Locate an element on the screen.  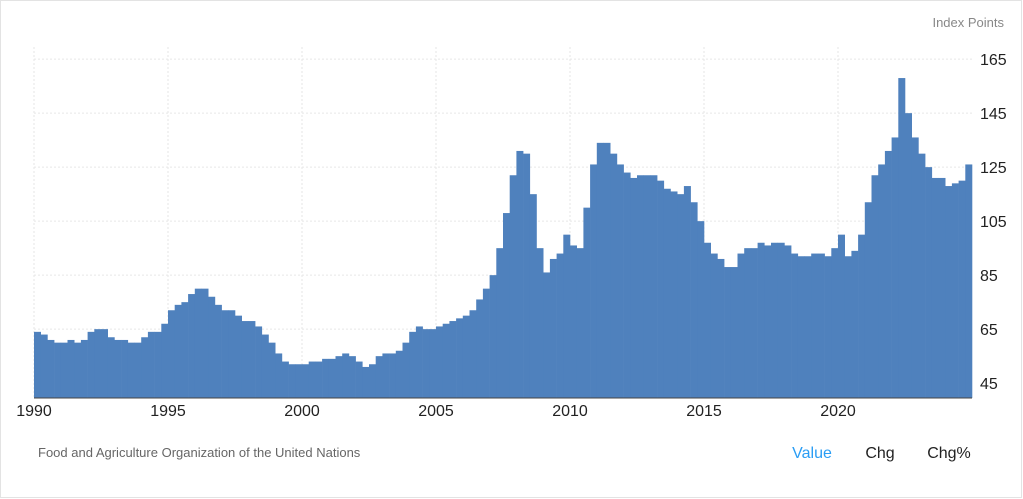
tab-chg: Chg is located at coordinates (879, 453).